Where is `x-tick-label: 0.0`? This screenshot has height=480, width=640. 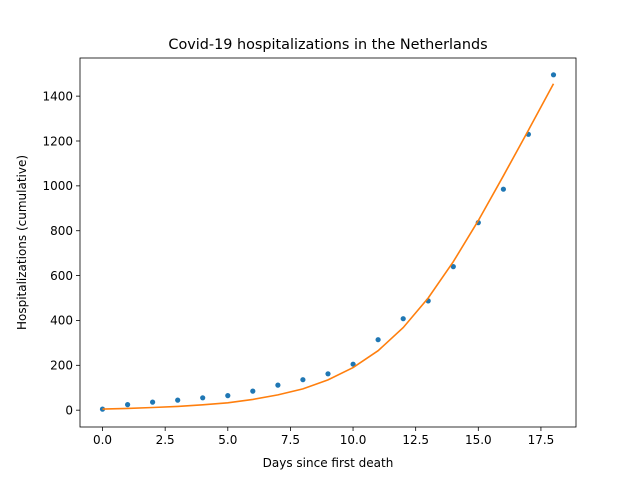
x-tick-label: 0.0 is located at coordinates (102, 440).